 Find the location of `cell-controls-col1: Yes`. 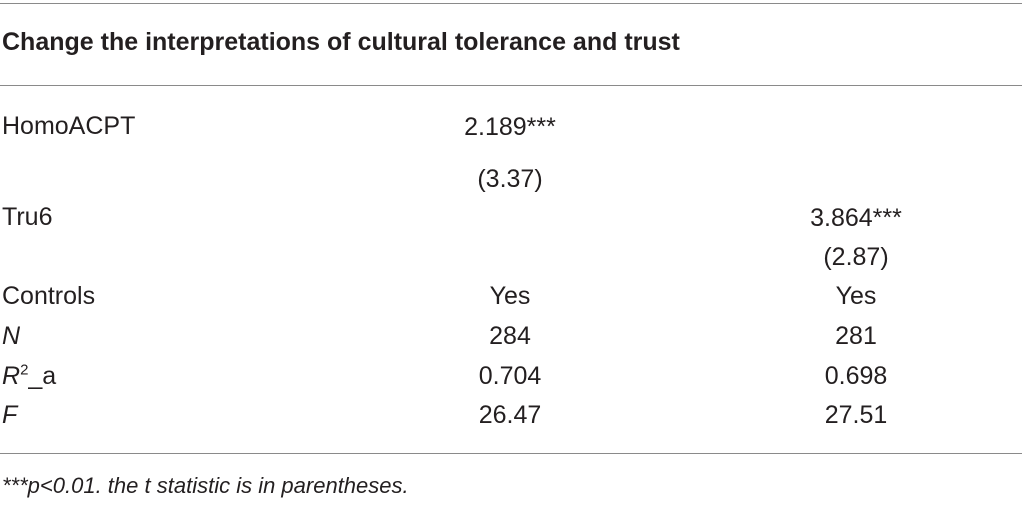

cell-controls-col1: Yes is located at coordinates (510, 296).